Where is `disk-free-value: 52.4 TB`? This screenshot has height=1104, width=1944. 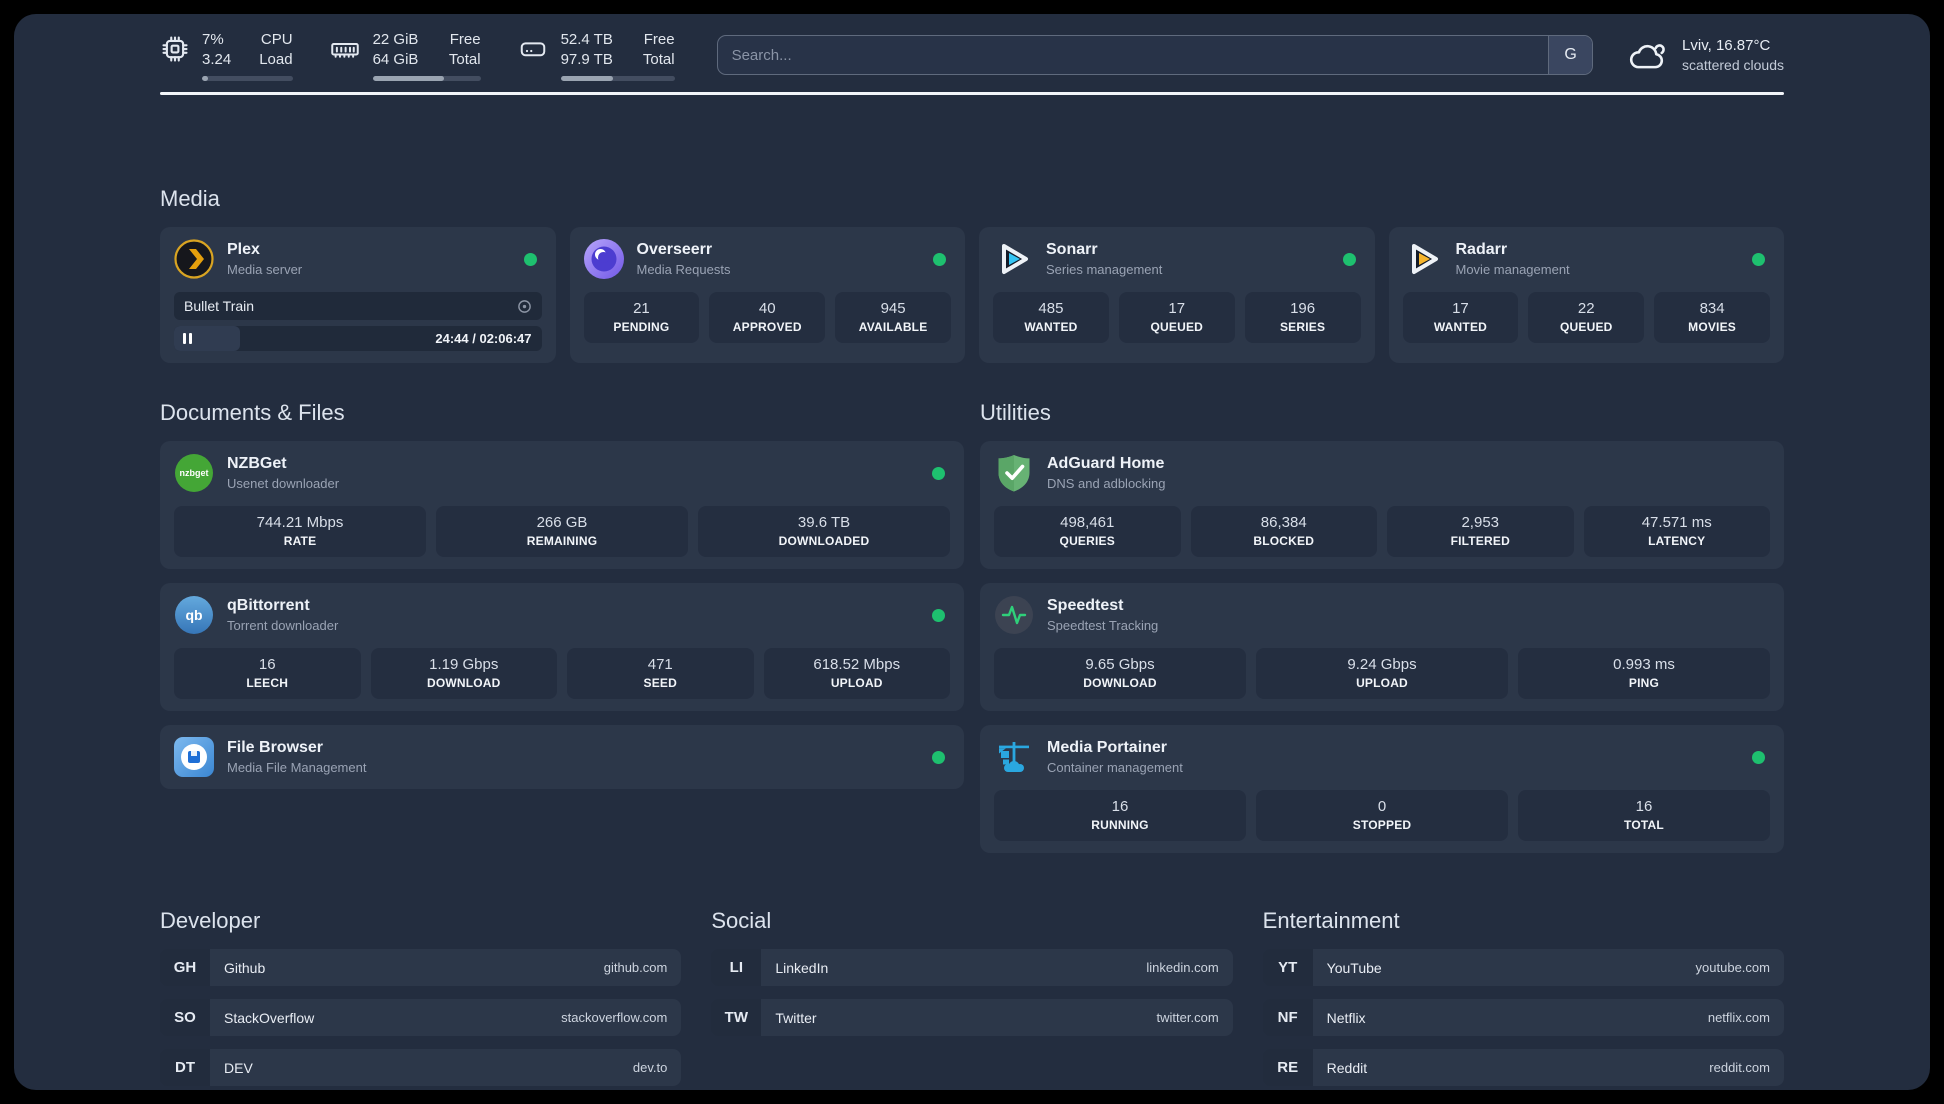 disk-free-value: 52.4 TB is located at coordinates (586, 39).